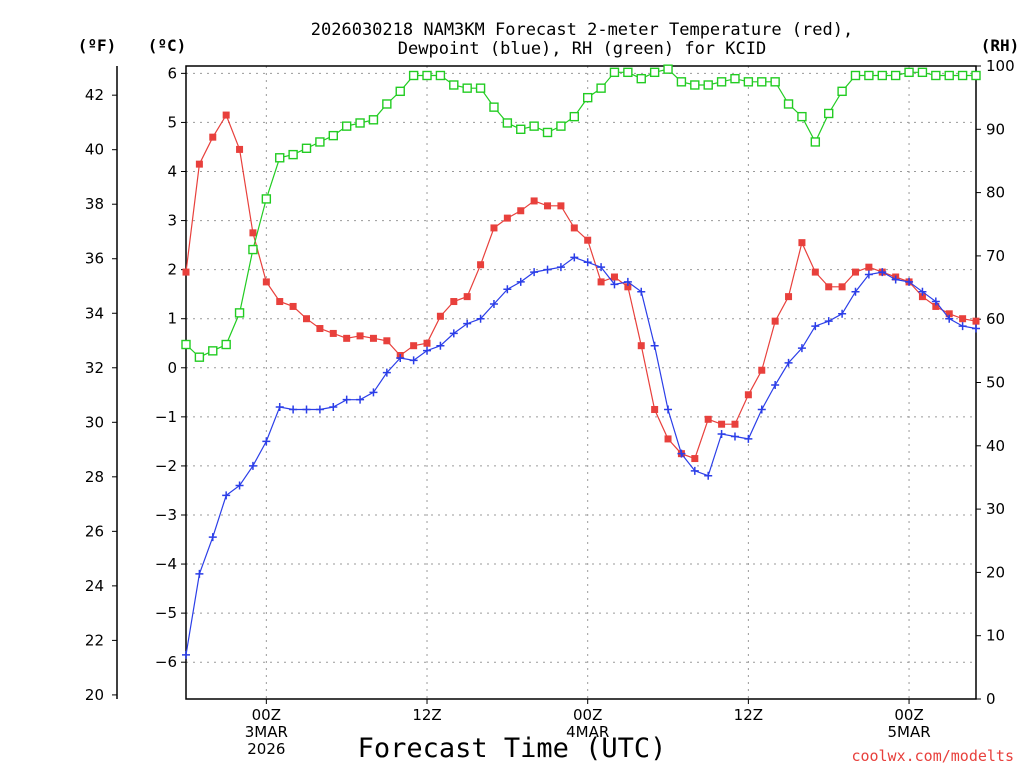  I want to click on fahrenheit-axis-label: (ºF), so click(97, 45).